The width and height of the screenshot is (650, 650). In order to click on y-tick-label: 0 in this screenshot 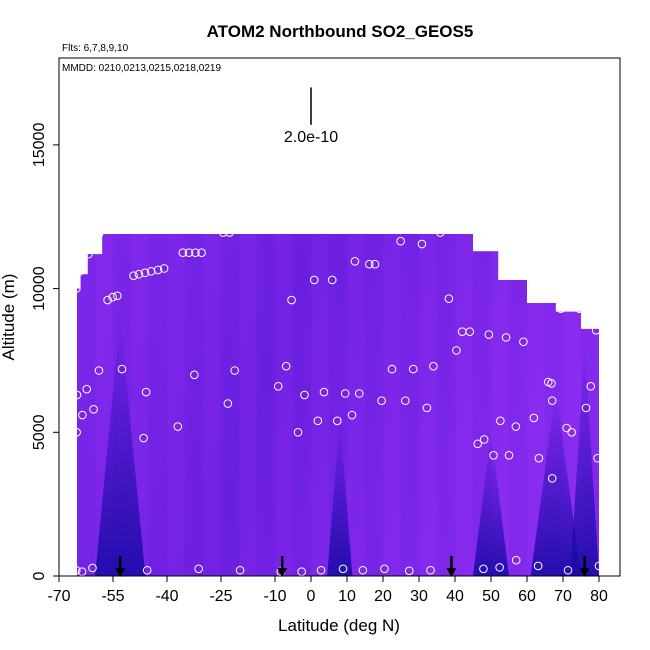, I will do `click(39, 575)`.